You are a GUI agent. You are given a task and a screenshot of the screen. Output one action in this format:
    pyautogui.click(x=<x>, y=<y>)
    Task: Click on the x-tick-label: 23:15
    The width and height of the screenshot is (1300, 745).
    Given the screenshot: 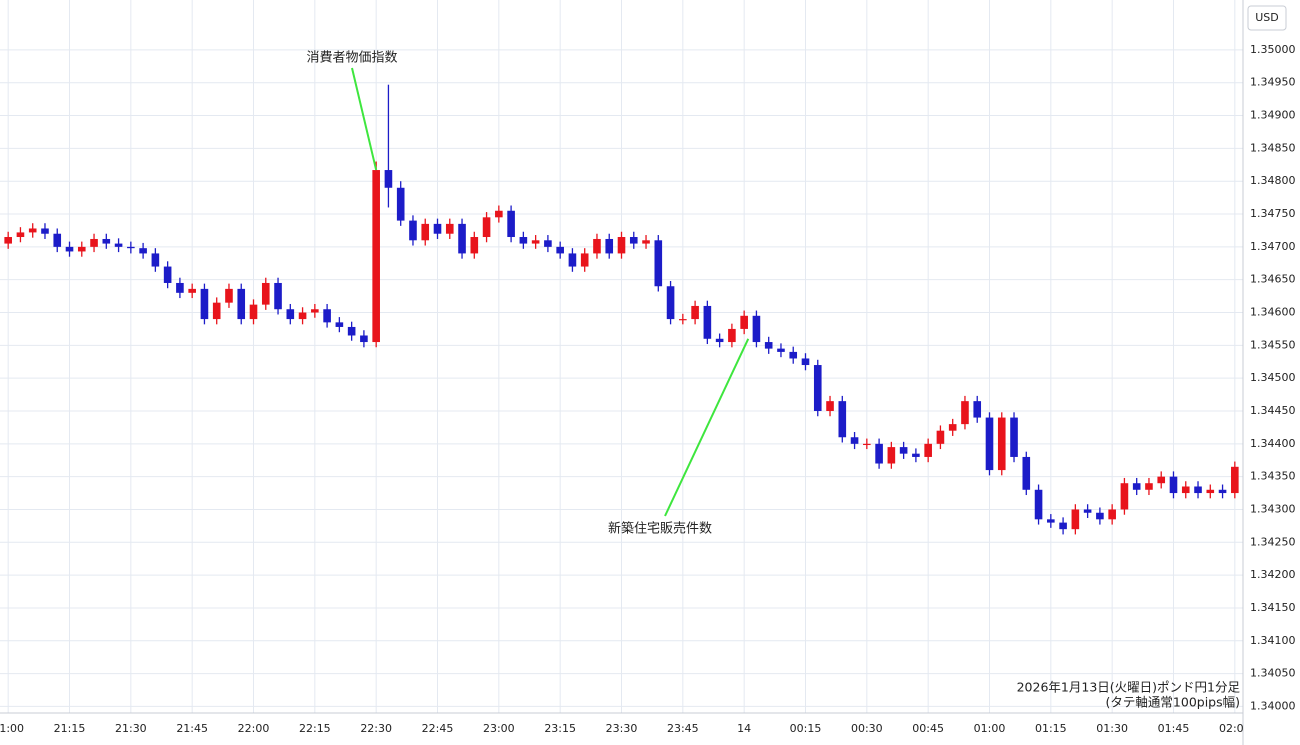 What is the action you would take?
    pyautogui.click(x=560, y=728)
    